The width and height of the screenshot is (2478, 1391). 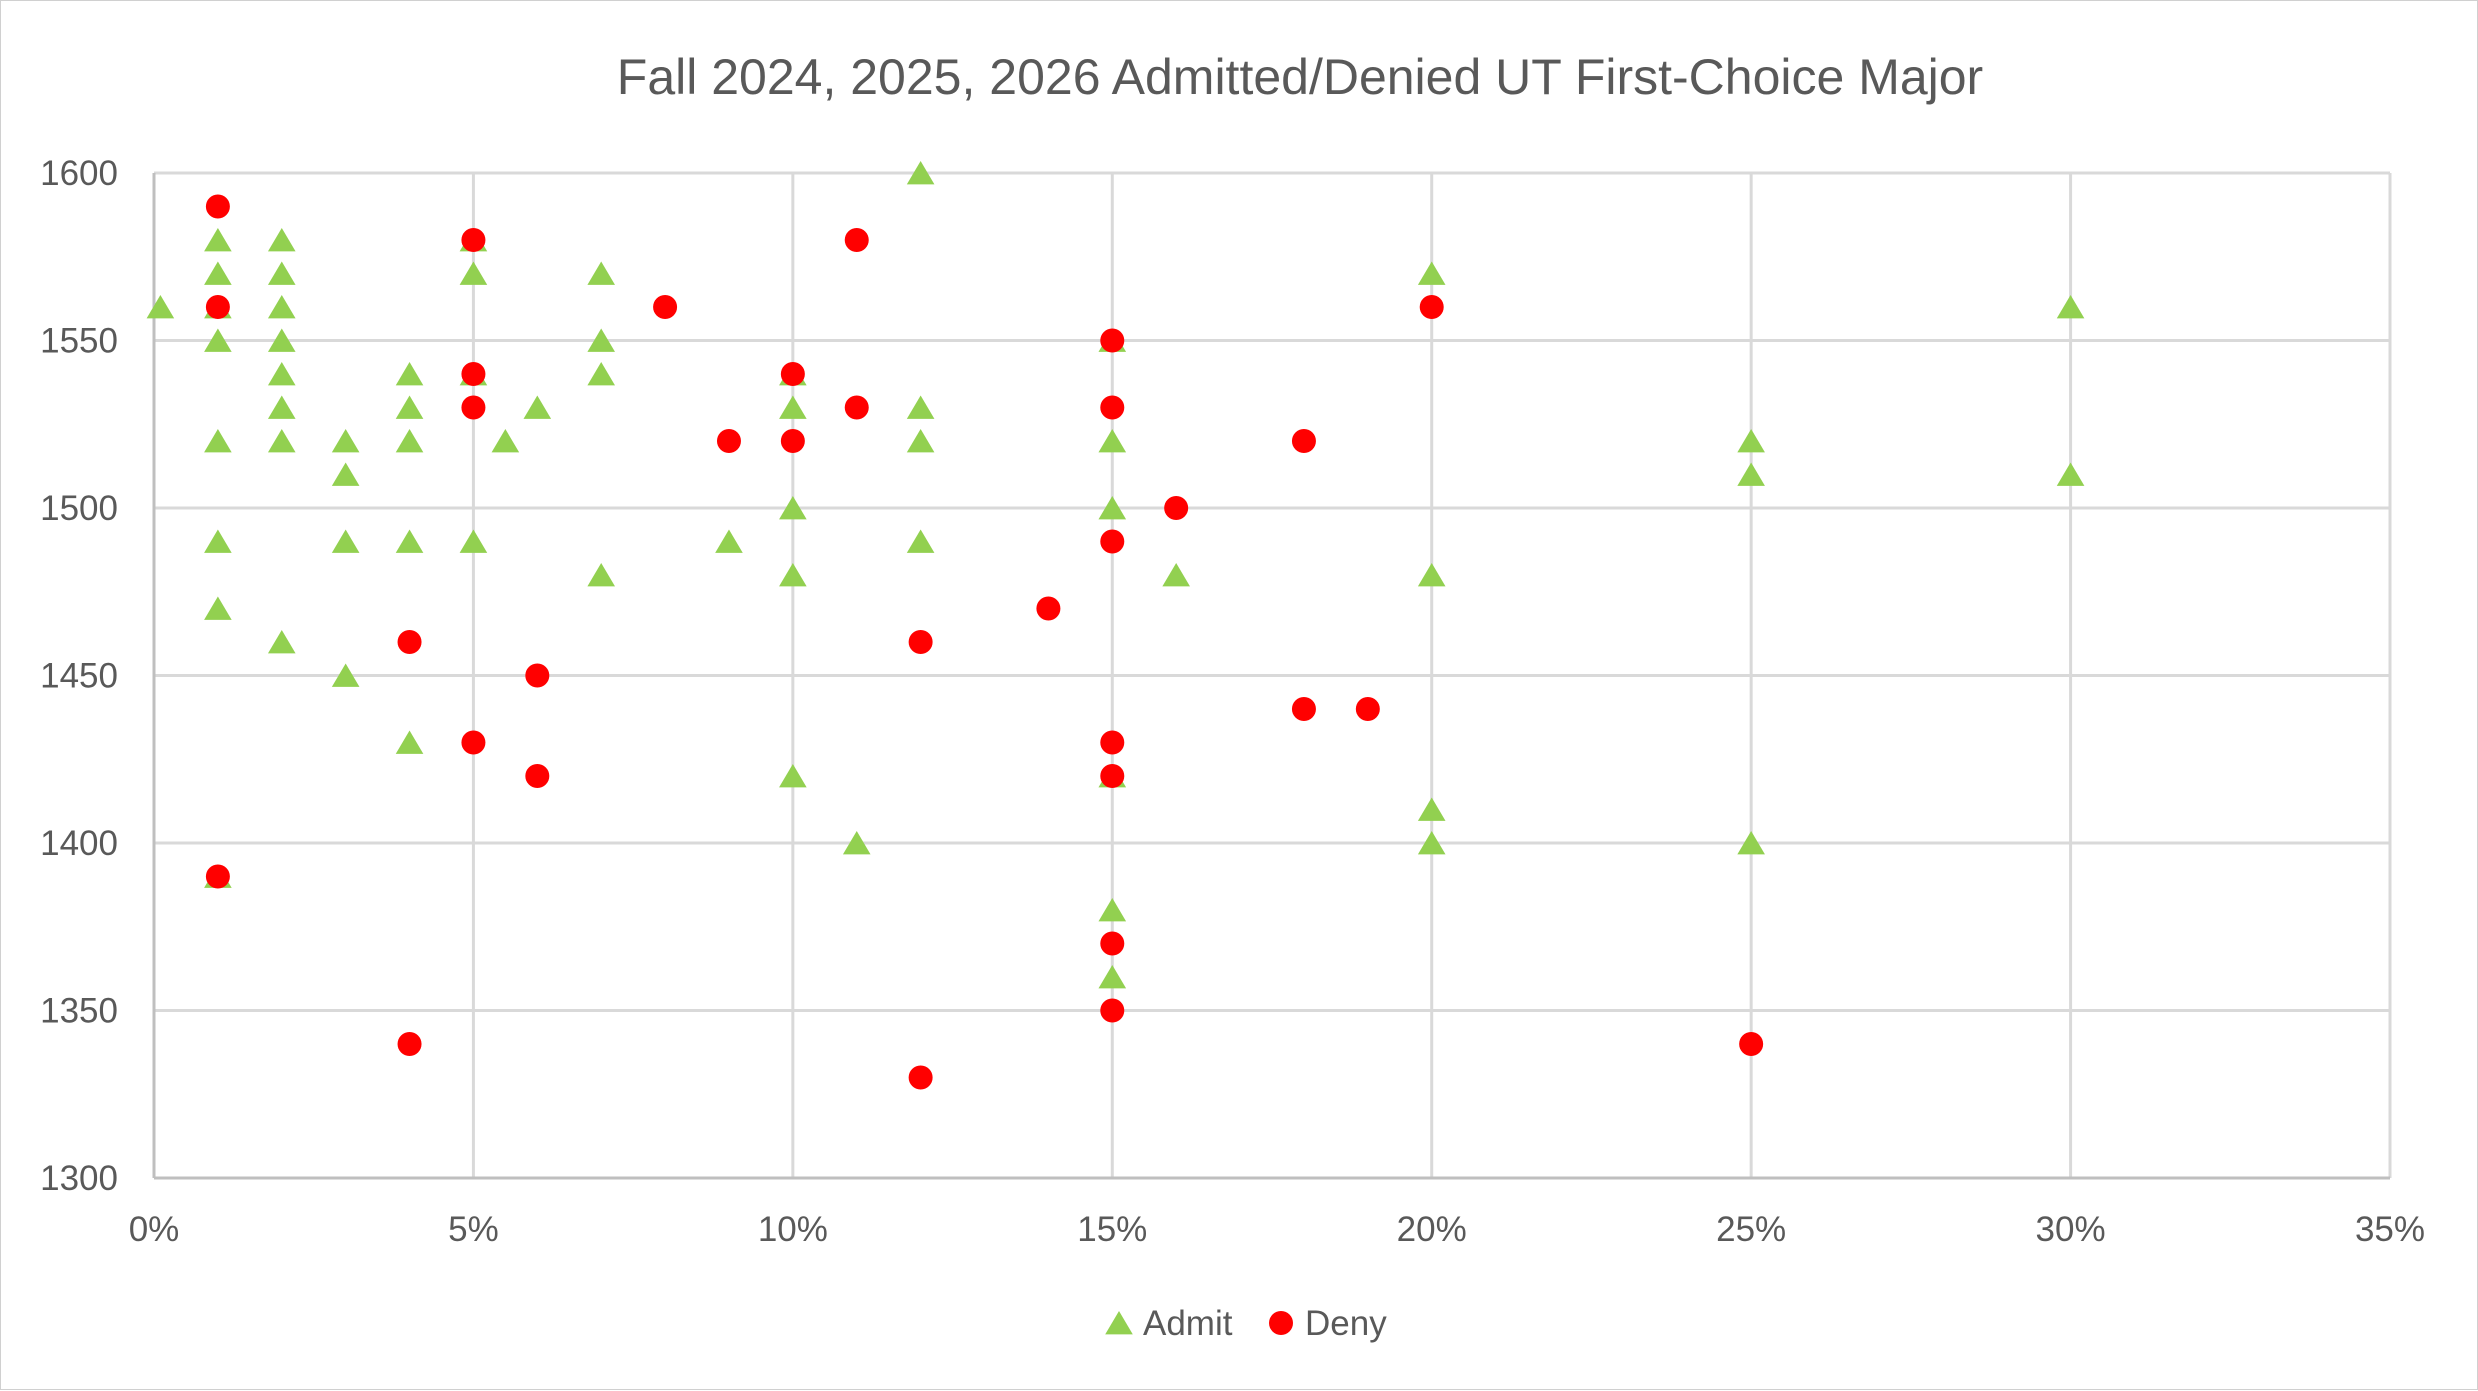 What do you see at coordinates (154, 1229) in the screenshot?
I see `x-tick-label: 0%` at bounding box center [154, 1229].